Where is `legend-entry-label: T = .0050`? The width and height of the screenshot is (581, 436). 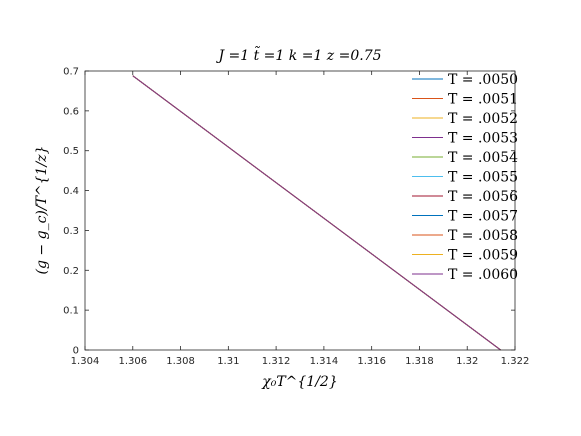 legend-entry-label: T = .0050 is located at coordinates (483, 80).